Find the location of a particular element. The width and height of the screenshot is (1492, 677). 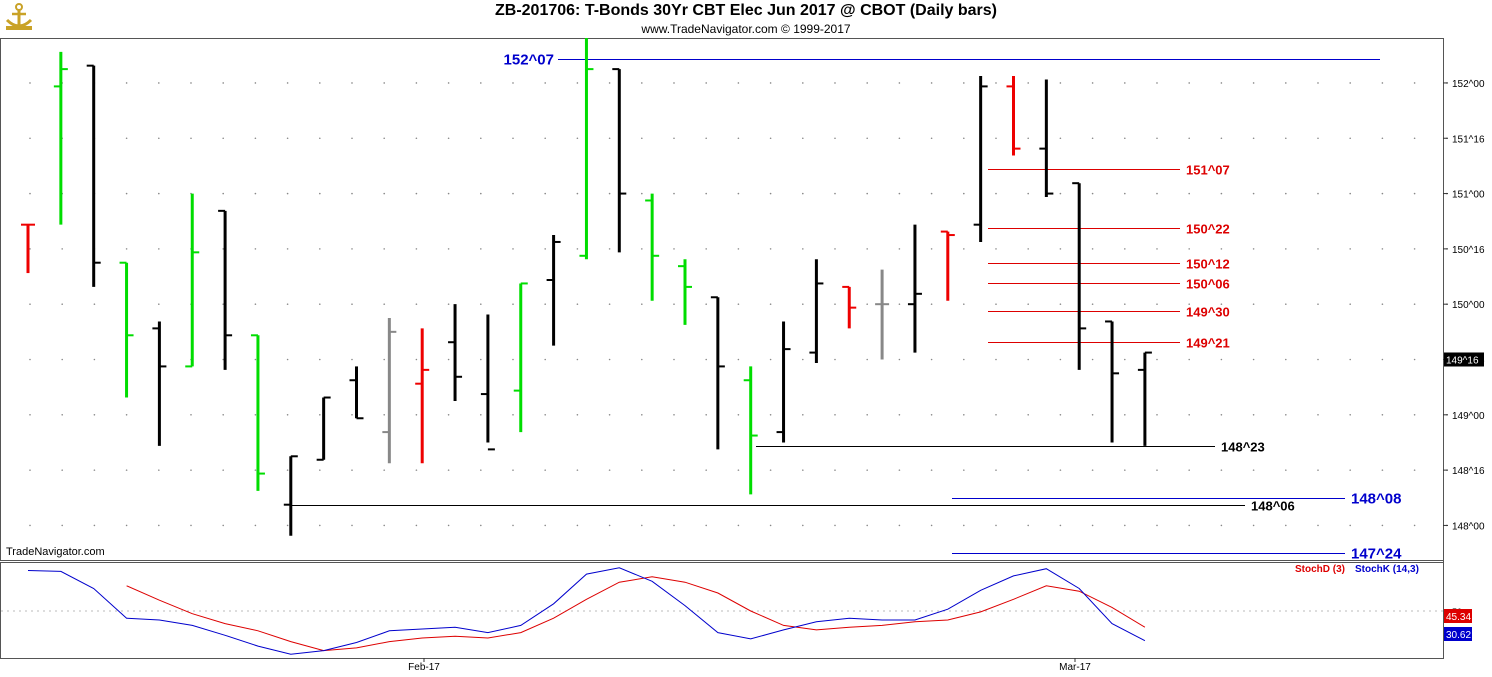

y-tick-label: 148^16 is located at coordinates (1468, 471).